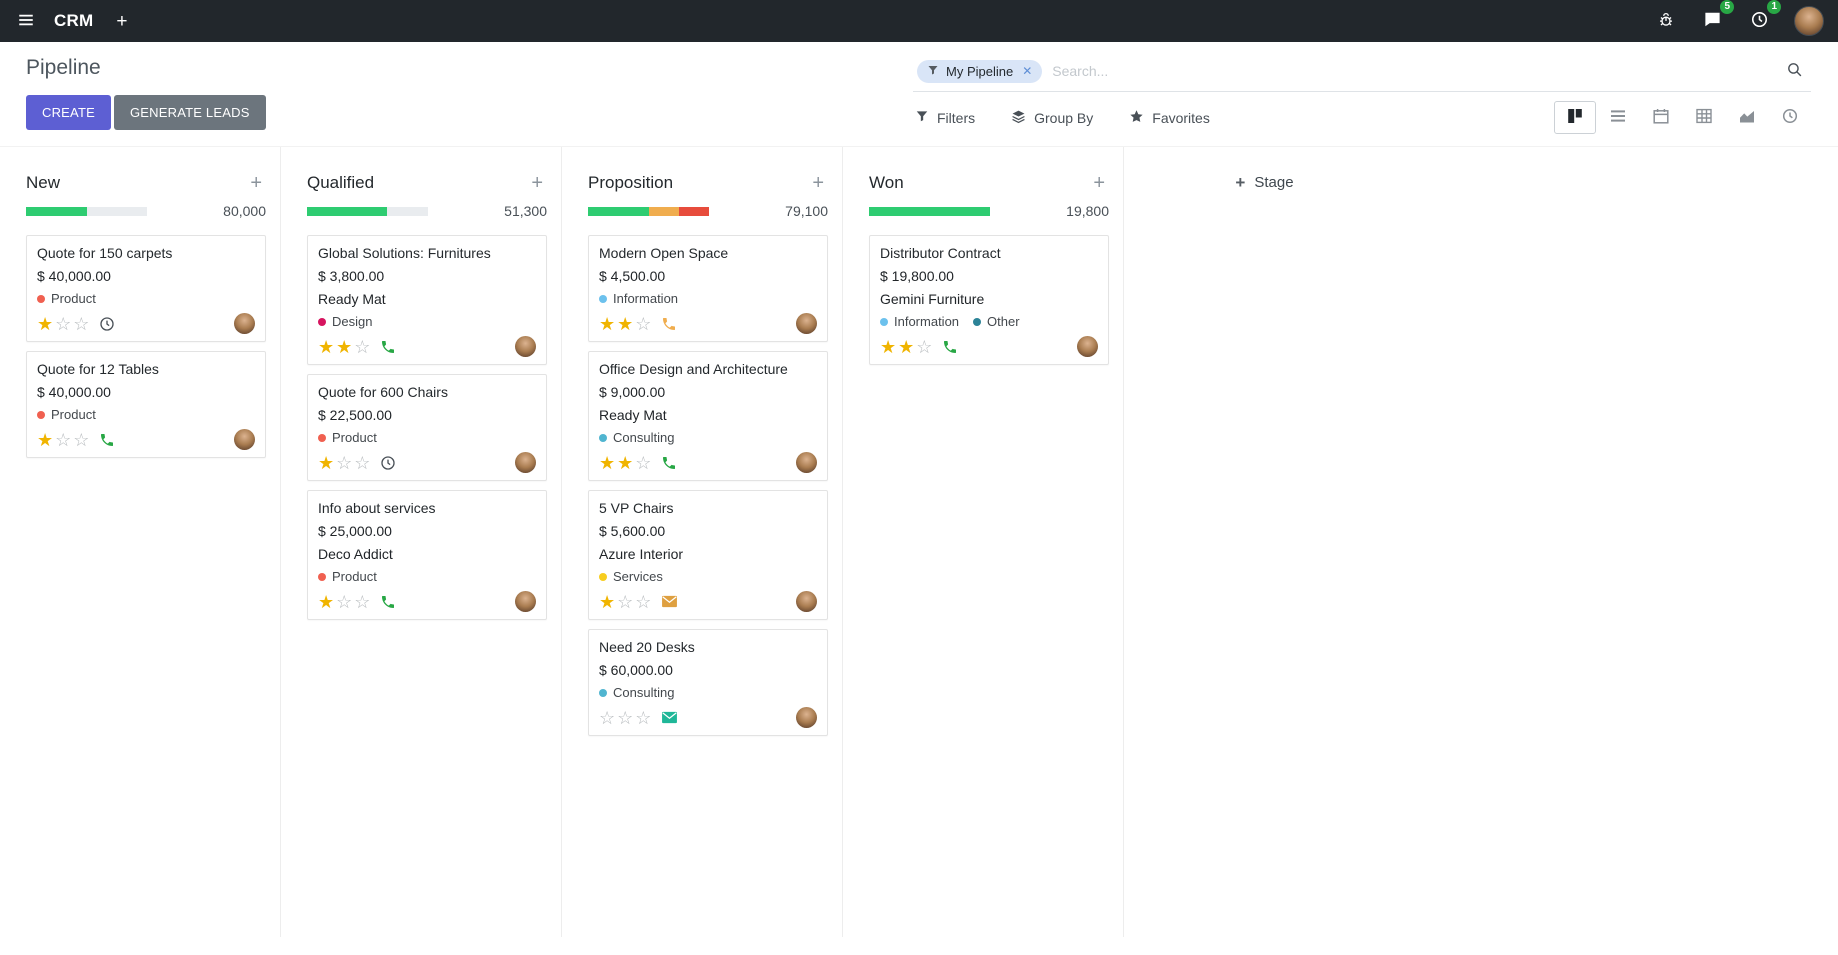 The image size is (1838, 955). Describe the element at coordinates (1661, 117) in the screenshot. I see `view-switch-calendar` at that location.